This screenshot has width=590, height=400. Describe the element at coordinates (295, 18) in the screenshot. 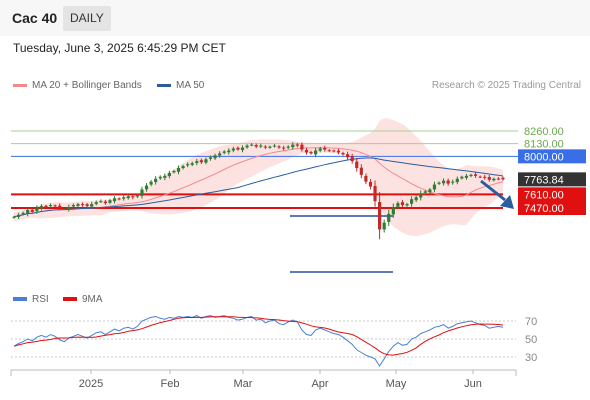

I see `chart-header: Cac 40 DAILY` at that location.